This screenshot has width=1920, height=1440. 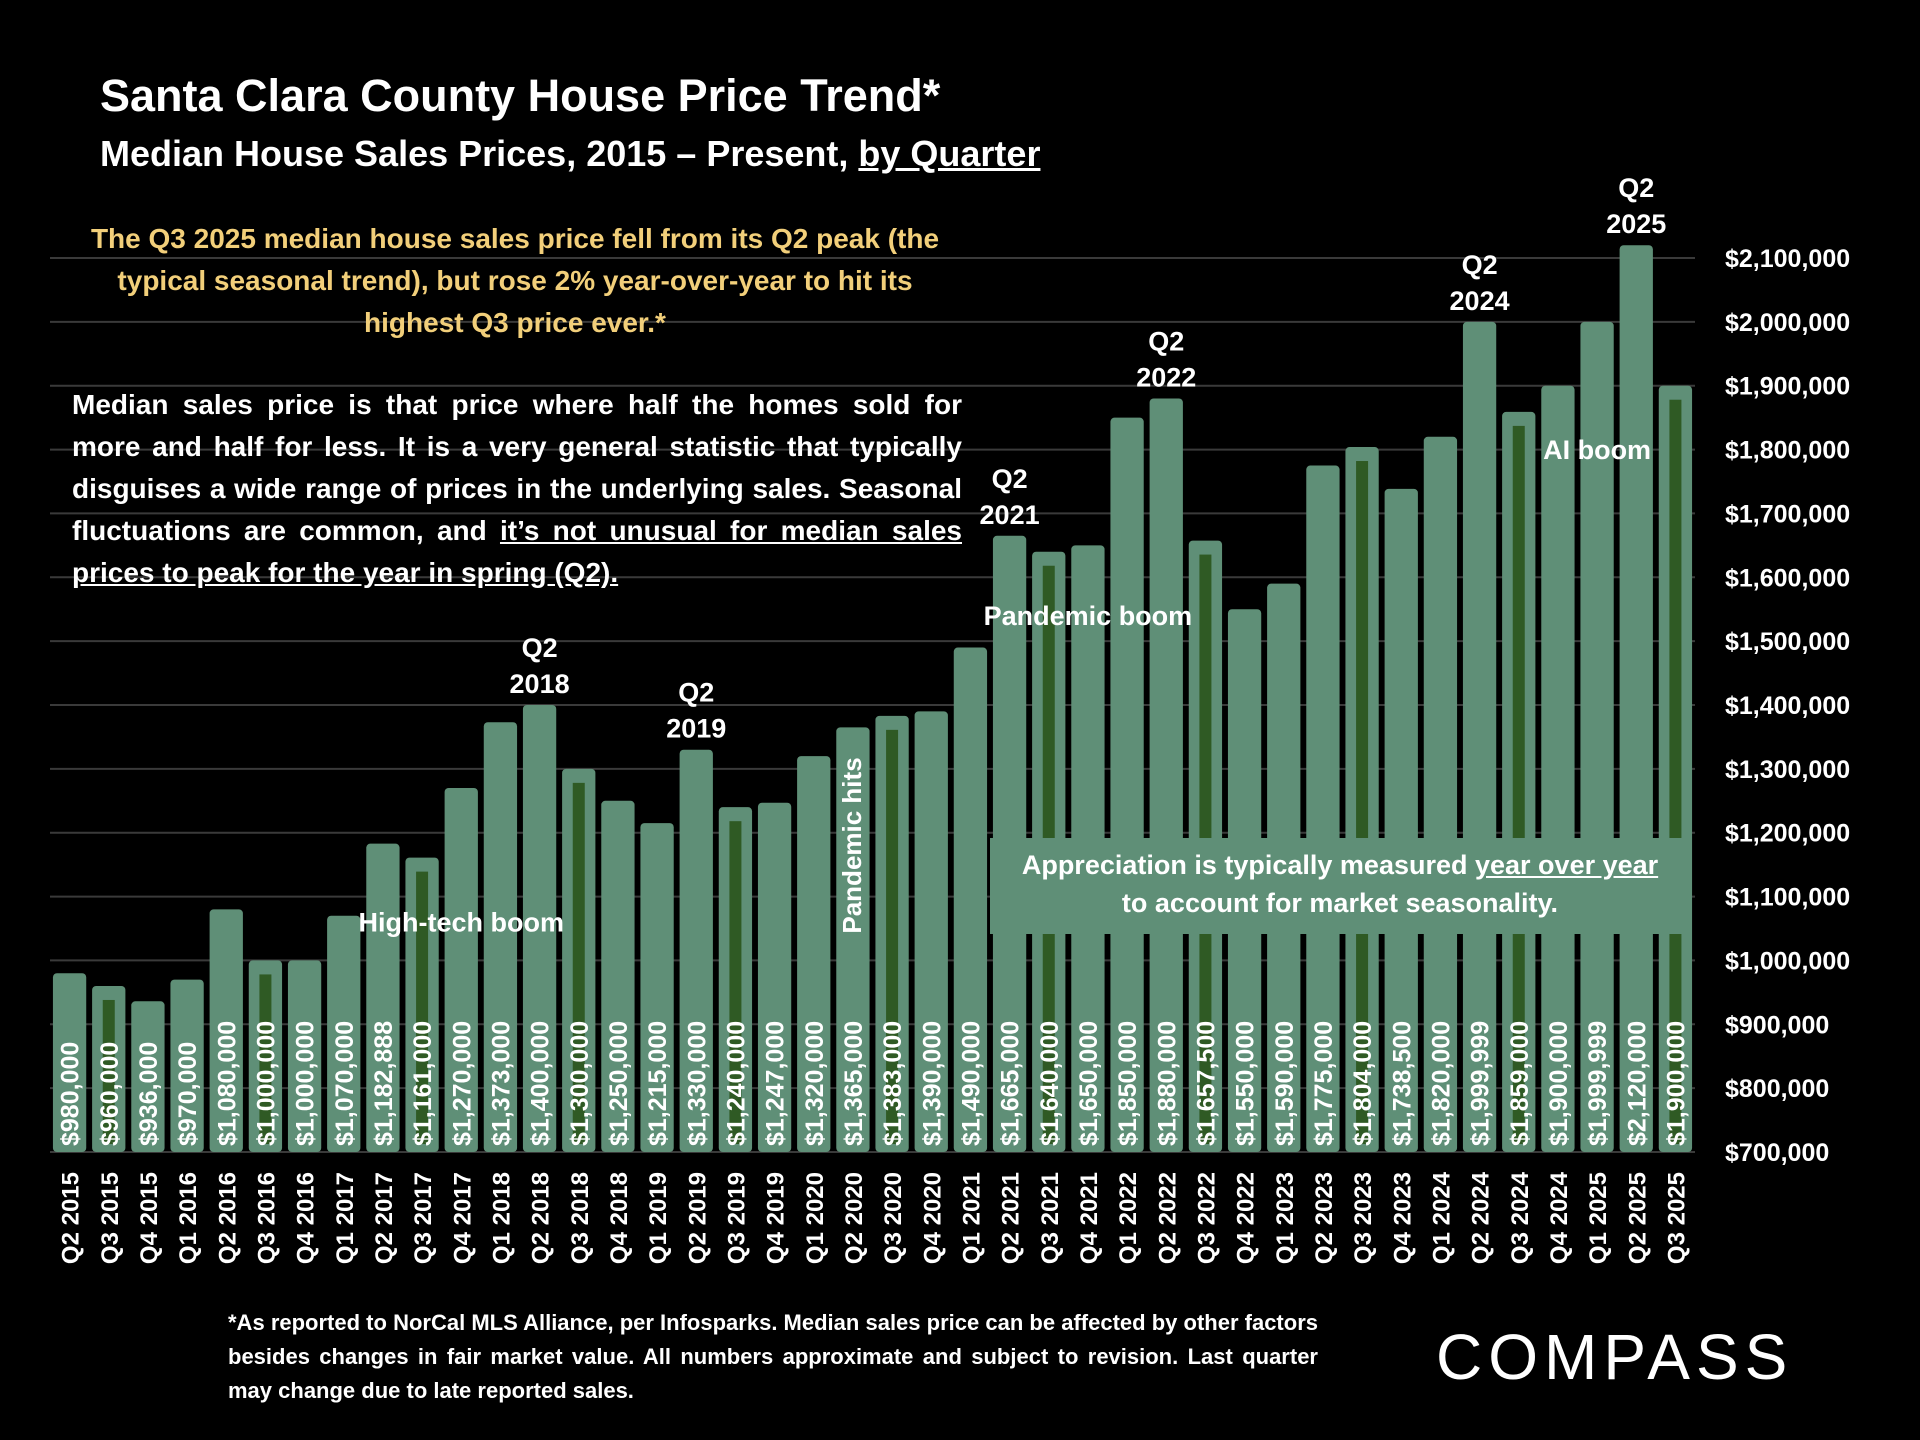 What do you see at coordinates (1363, 1083) in the screenshot?
I see `data-label: $1,804,000` at bounding box center [1363, 1083].